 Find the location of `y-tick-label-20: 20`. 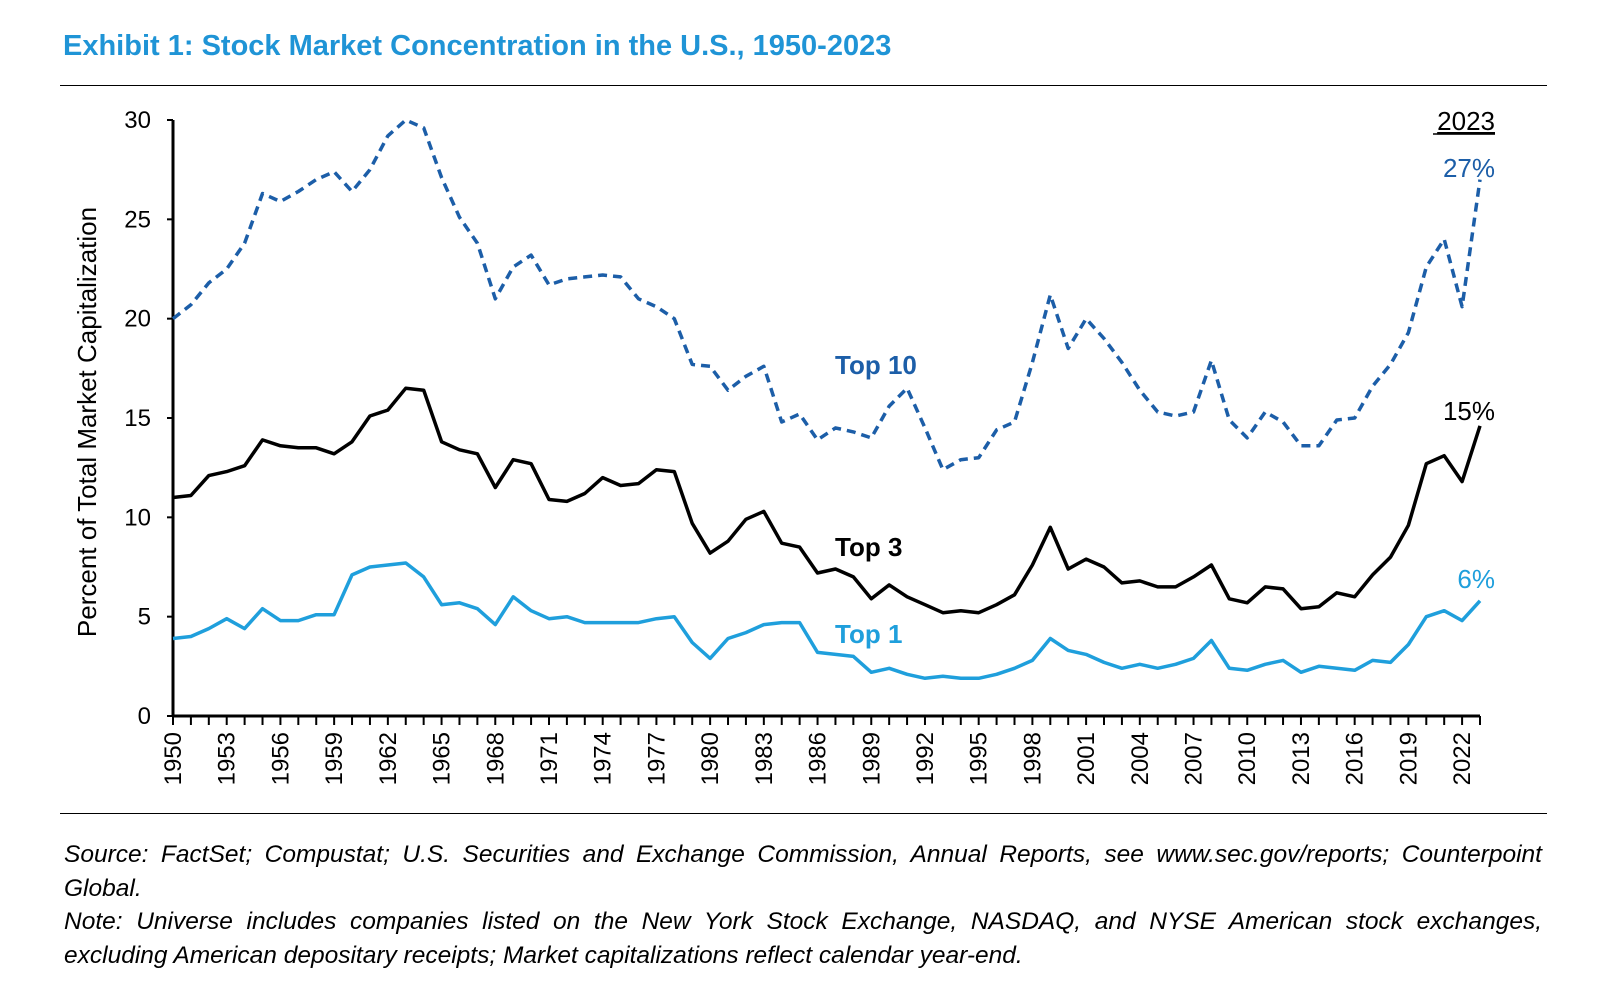

y-tick-label-20: 20 is located at coordinates (137, 319).